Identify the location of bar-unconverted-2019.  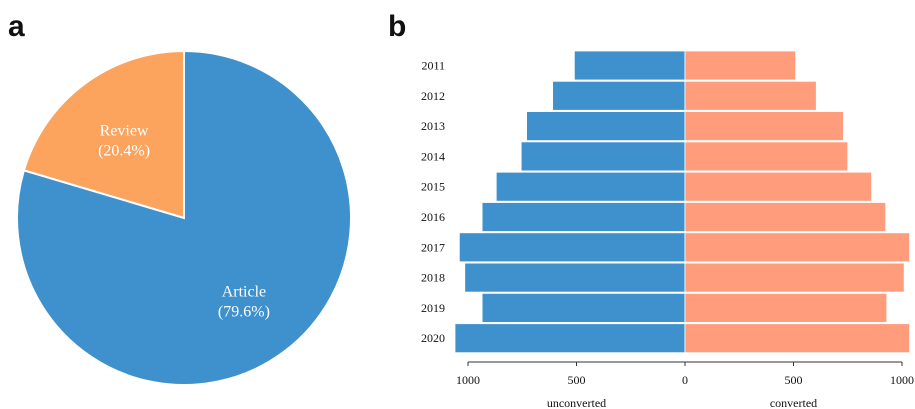
(583, 307).